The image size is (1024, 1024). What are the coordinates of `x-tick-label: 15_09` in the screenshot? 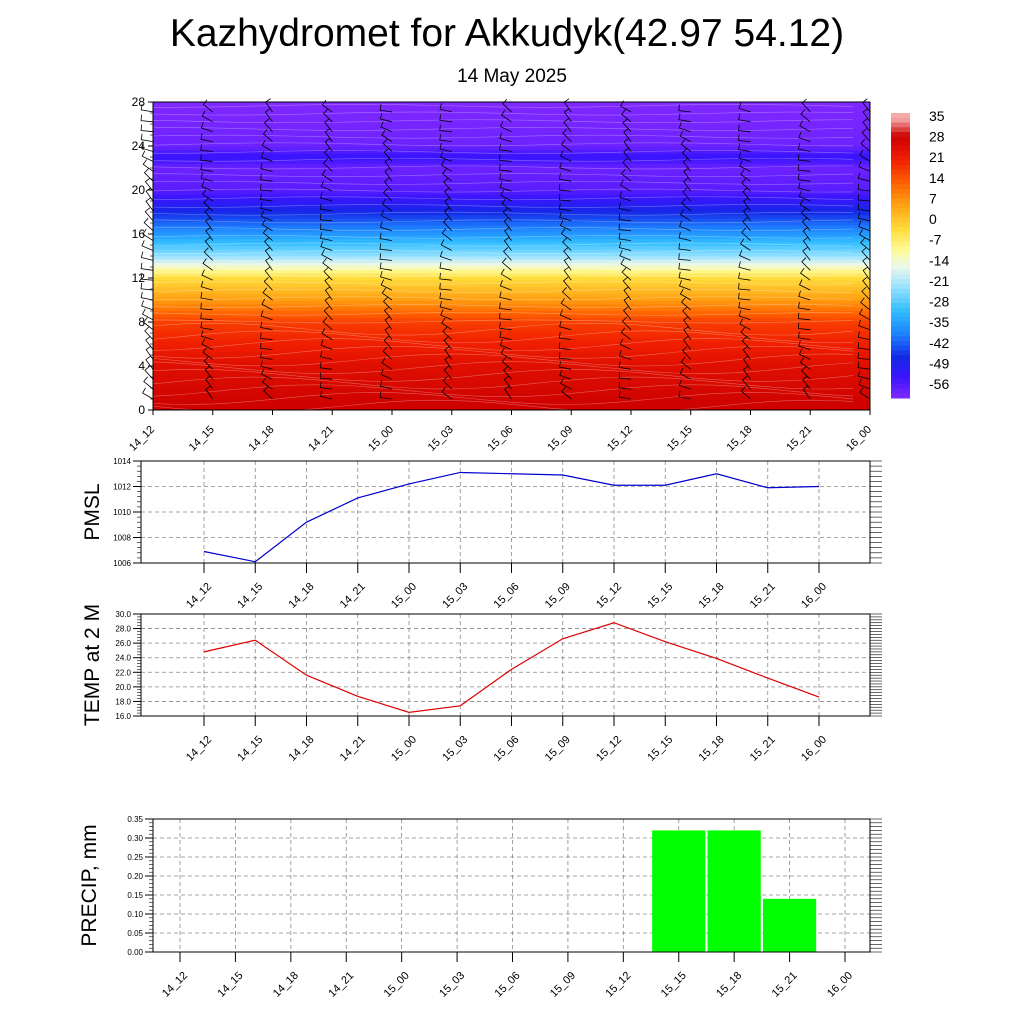 It's located at (558, 749).